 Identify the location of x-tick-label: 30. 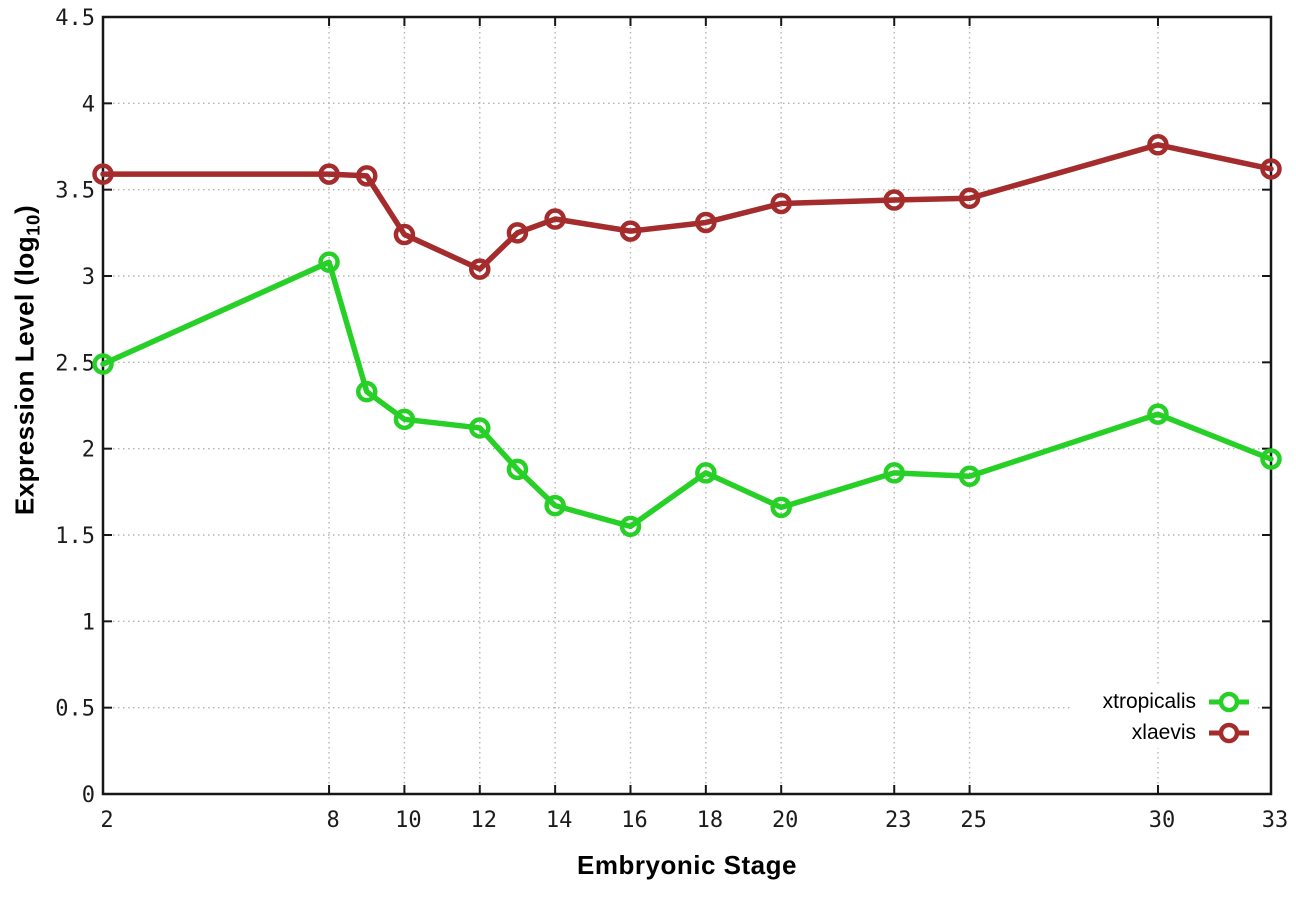
(1162, 820).